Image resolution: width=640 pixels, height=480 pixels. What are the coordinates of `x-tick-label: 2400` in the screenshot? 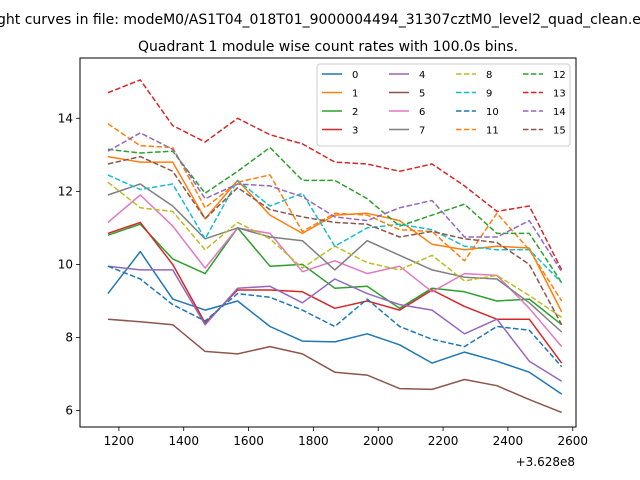 It's located at (508, 441).